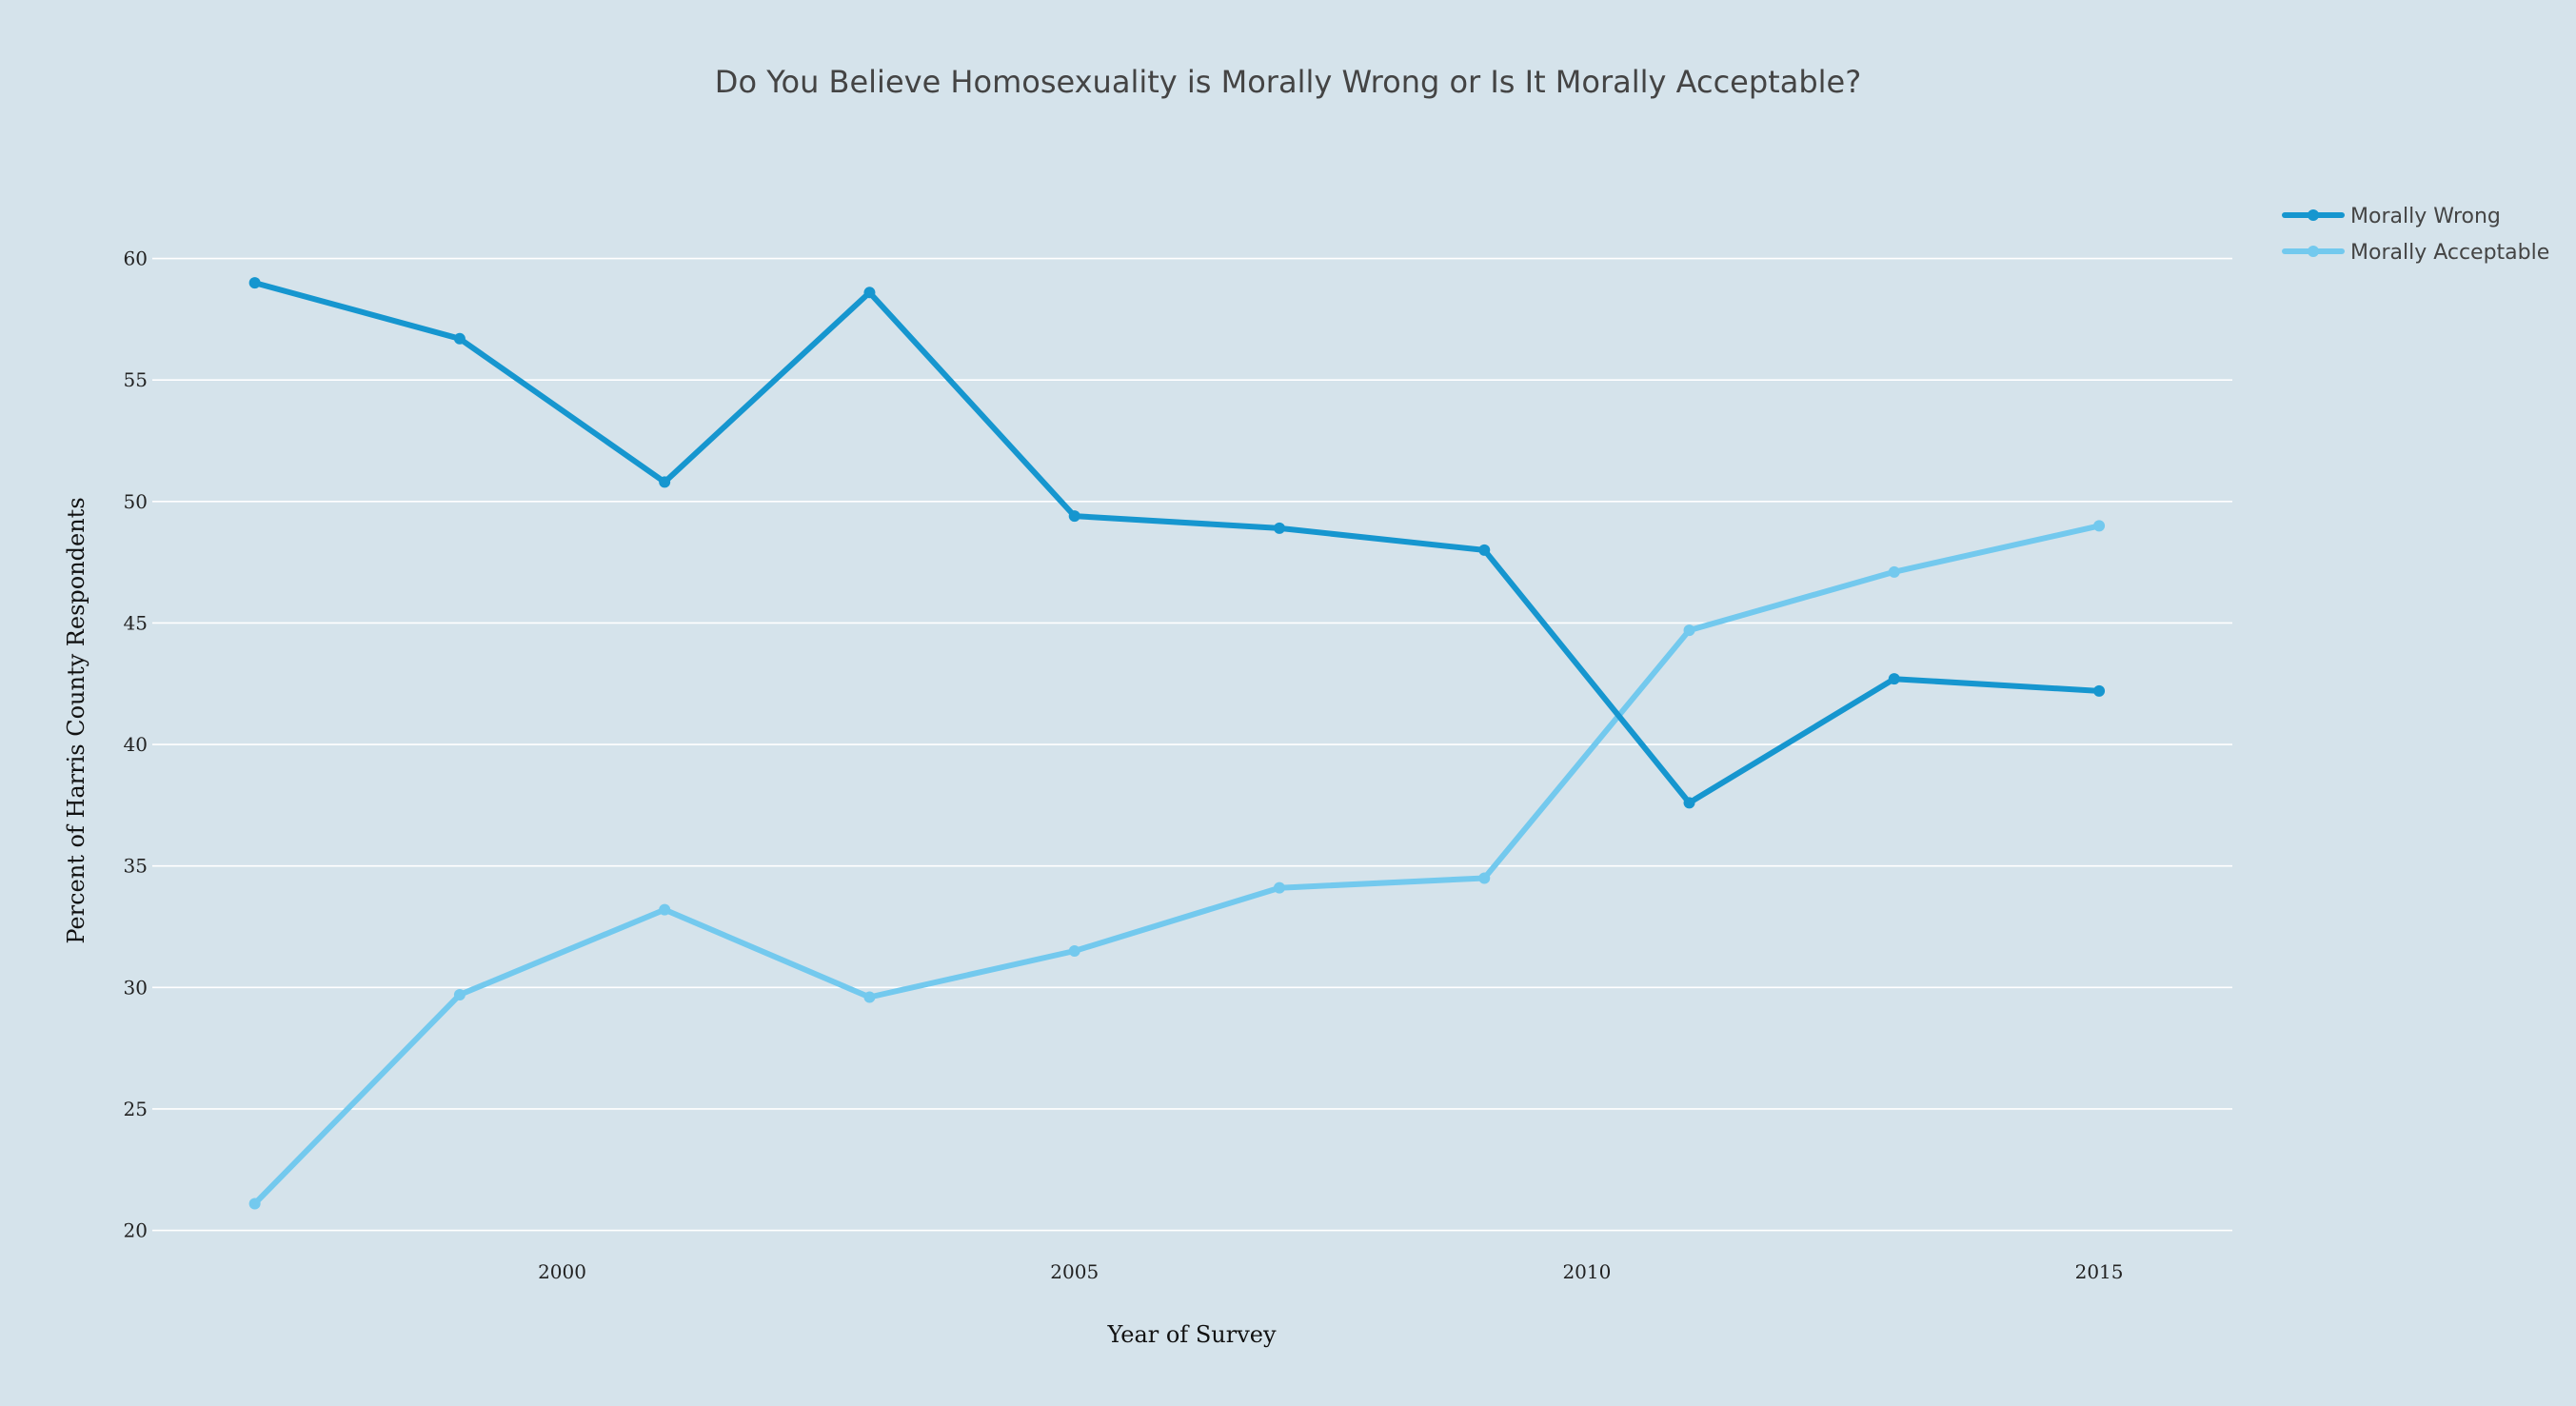 The height and width of the screenshot is (1406, 2576). What do you see at coordinates (136, 501) in the screenshot?
I see `y-tick-label-50: 50` at bounding box center [136, 501].